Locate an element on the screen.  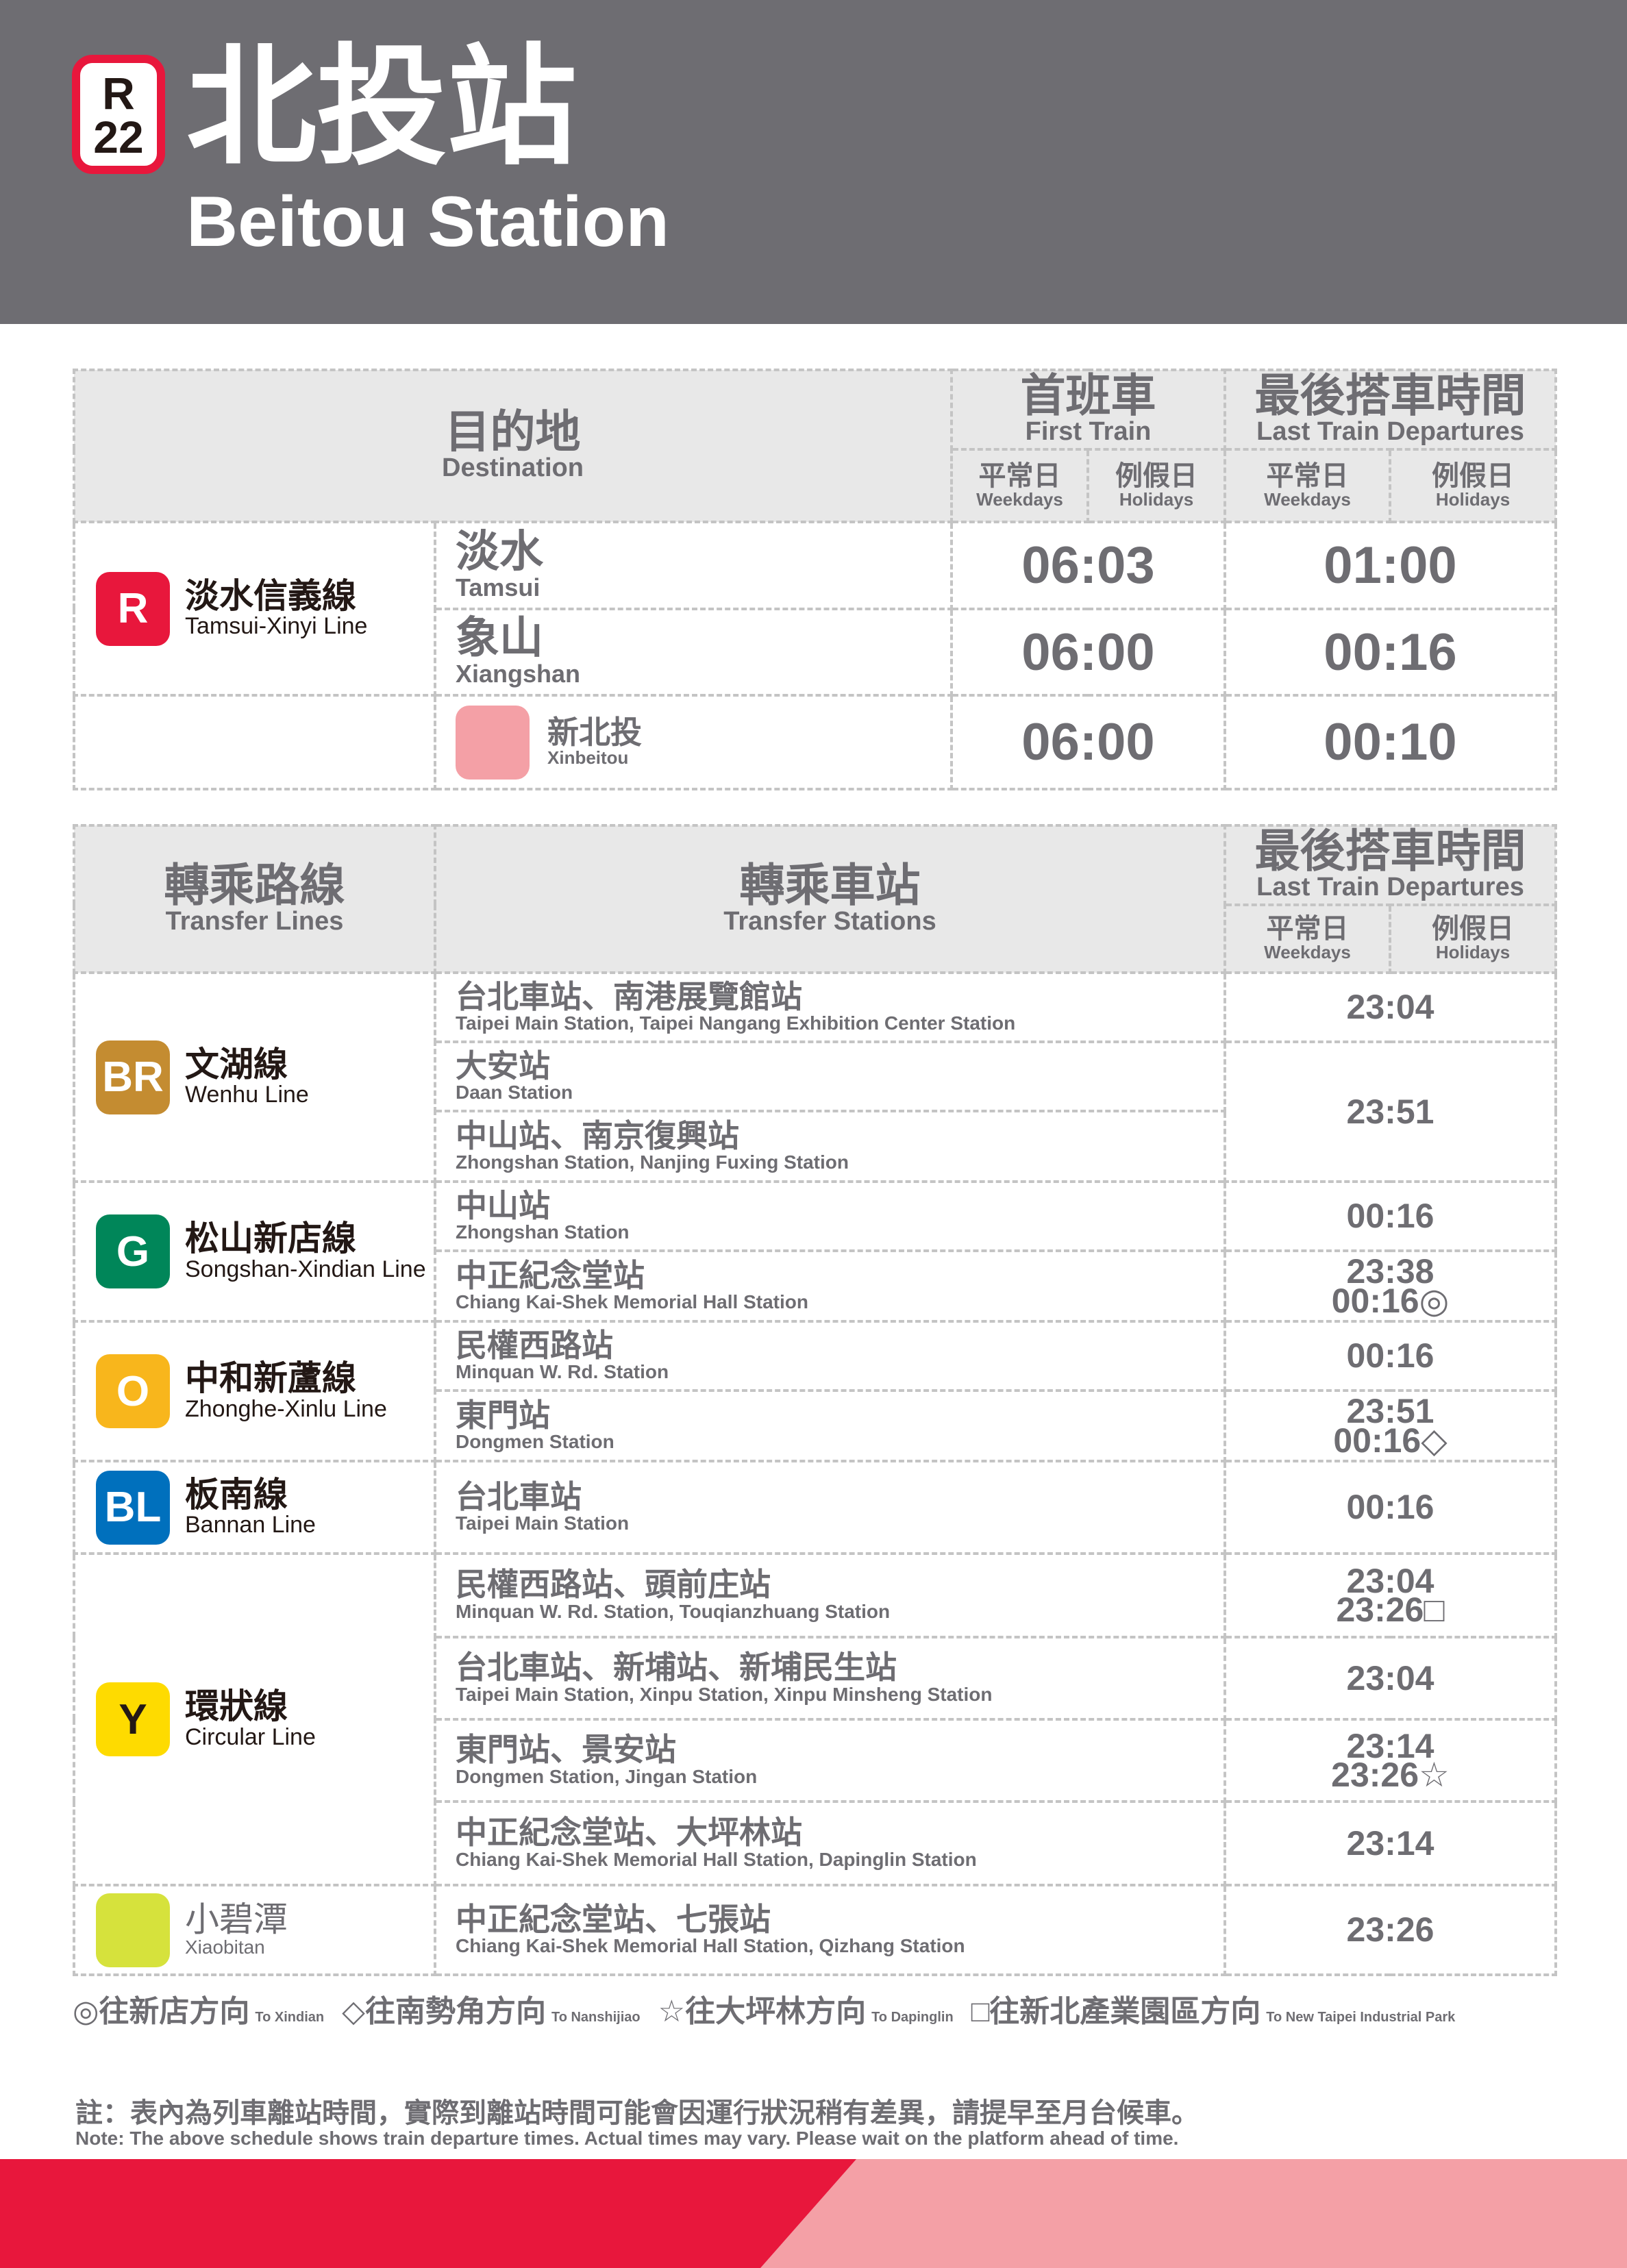
destination-header: 目的地 Destination is located at coordinates (513, 446).